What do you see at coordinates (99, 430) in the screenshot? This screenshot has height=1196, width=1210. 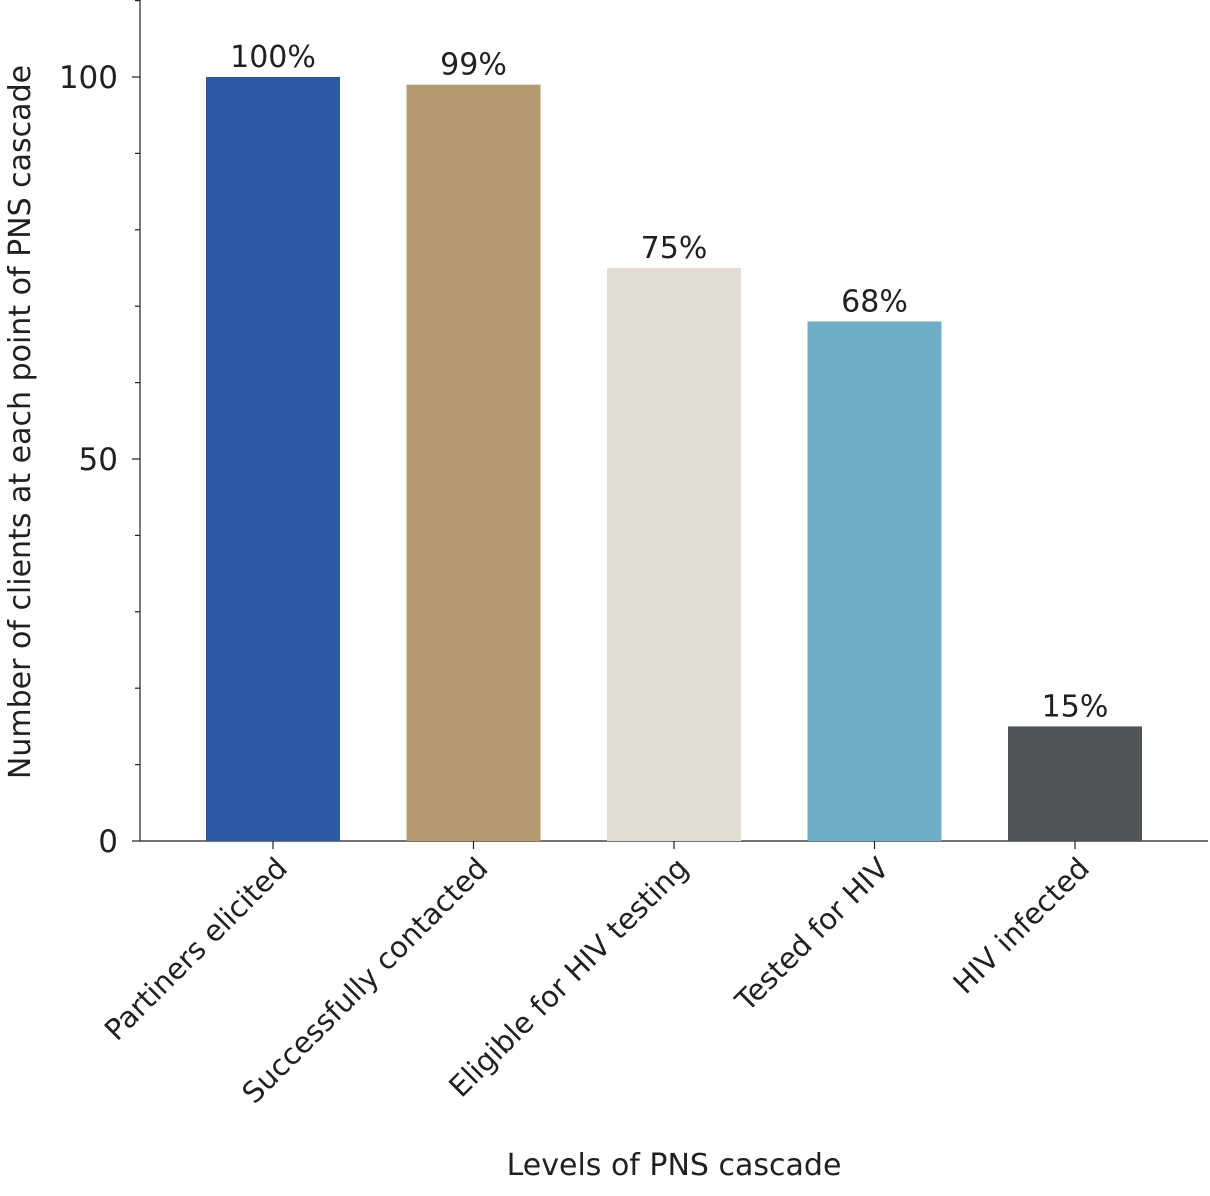 I see `y-axis-ticks: 0 50 100` at bounding box center [99, 430].